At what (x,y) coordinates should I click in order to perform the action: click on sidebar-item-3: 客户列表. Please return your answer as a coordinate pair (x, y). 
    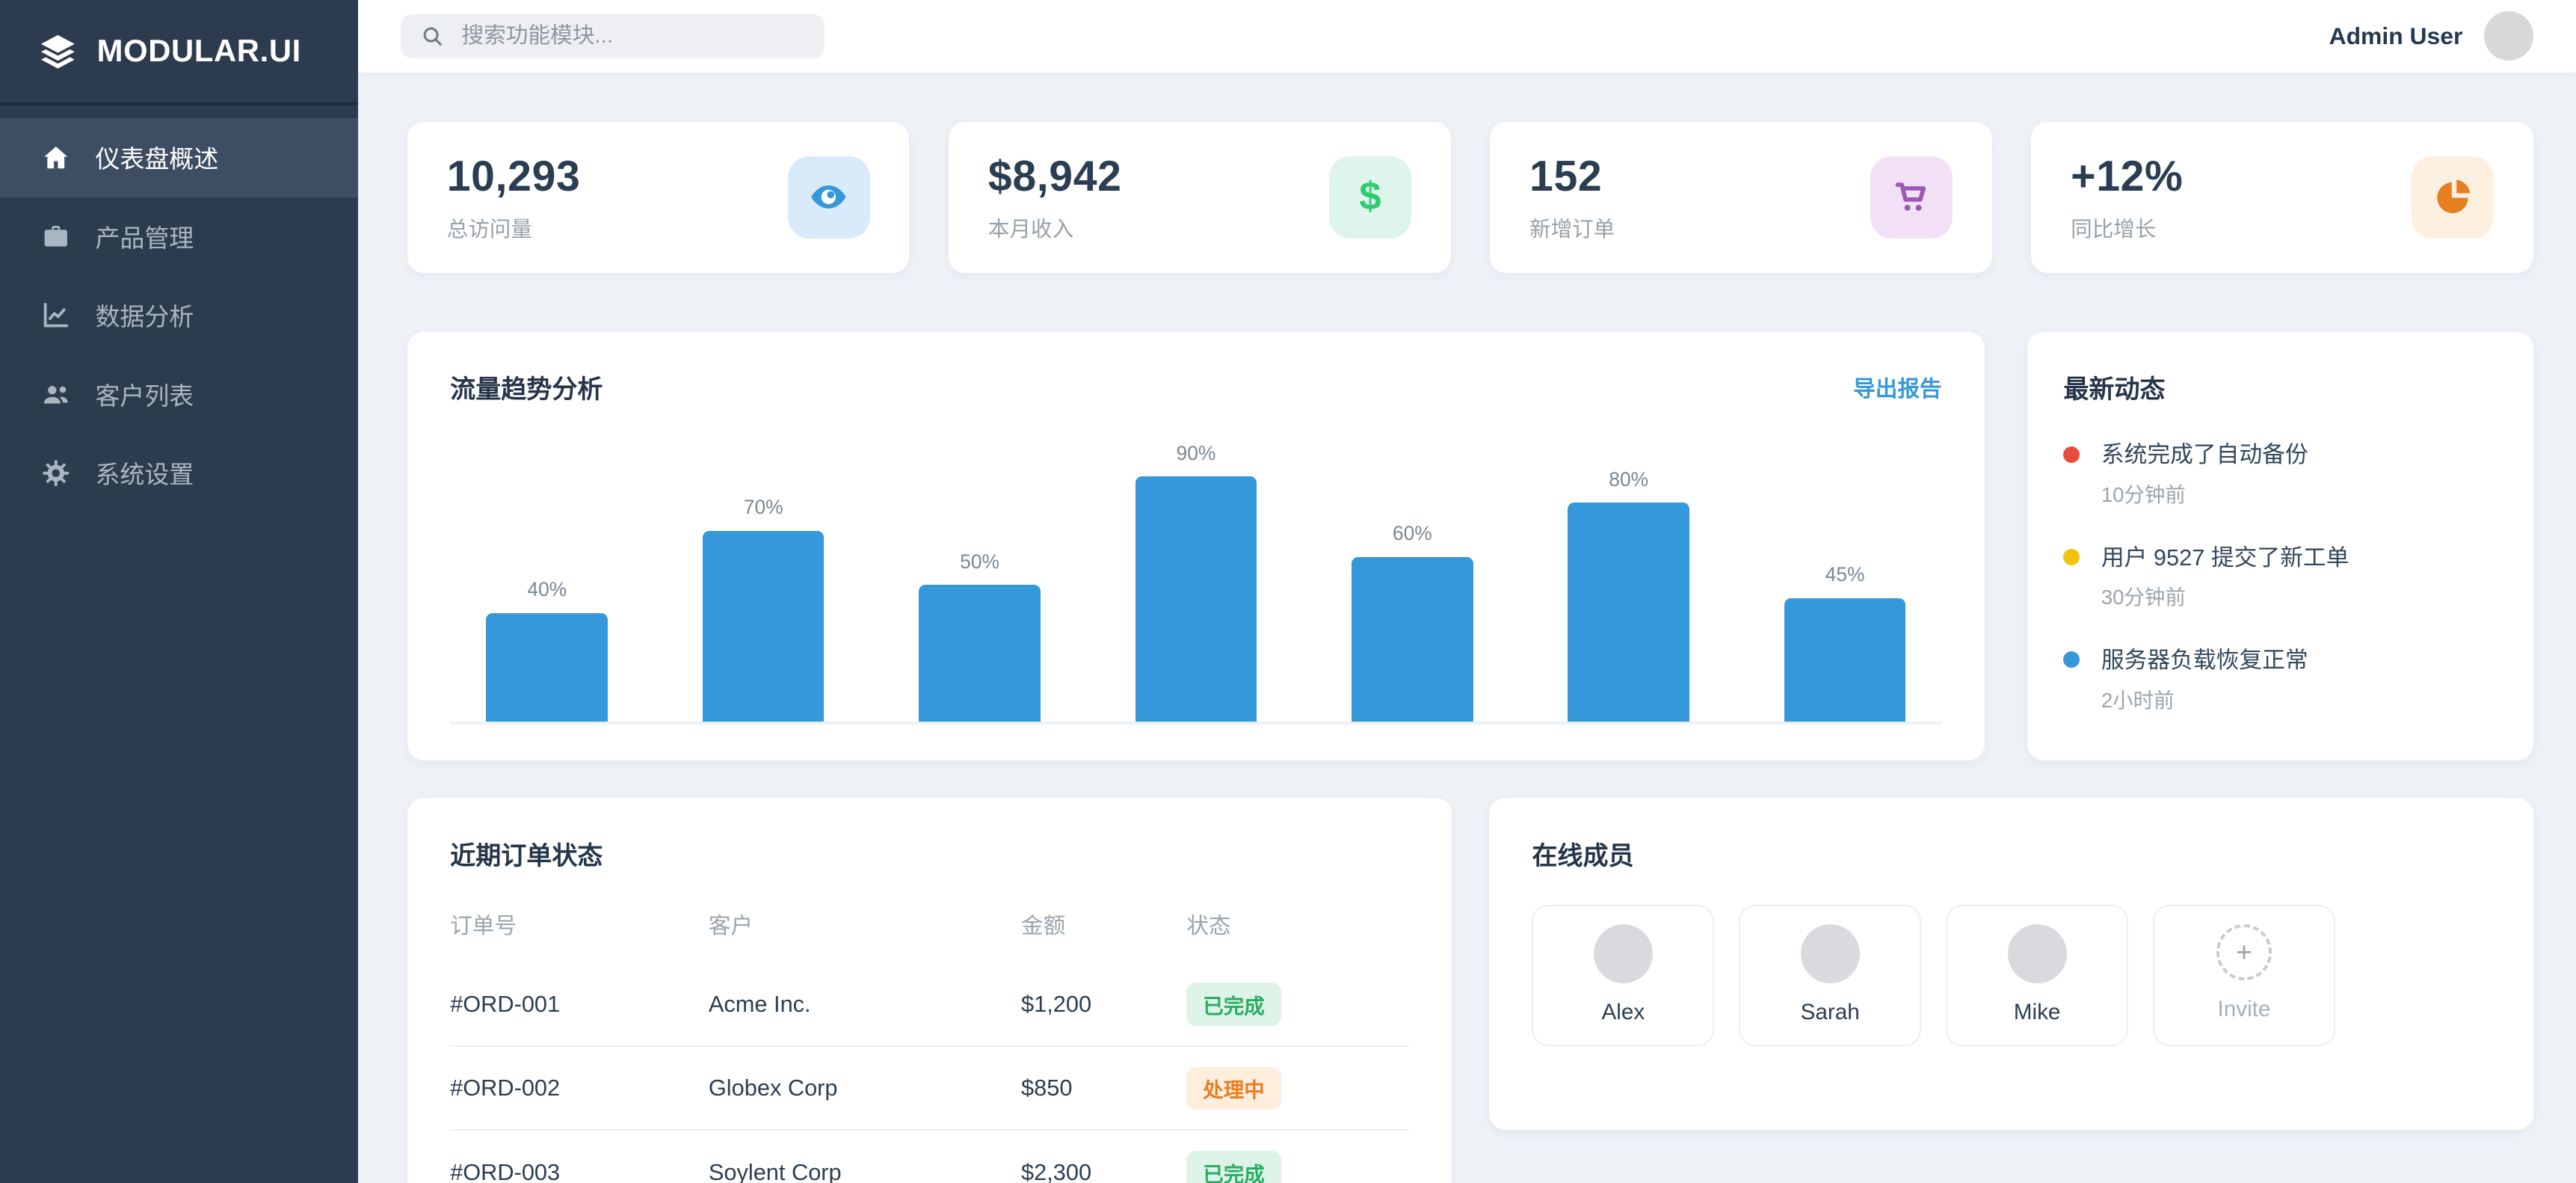
    Looking at the image, I should click on (179, 394).